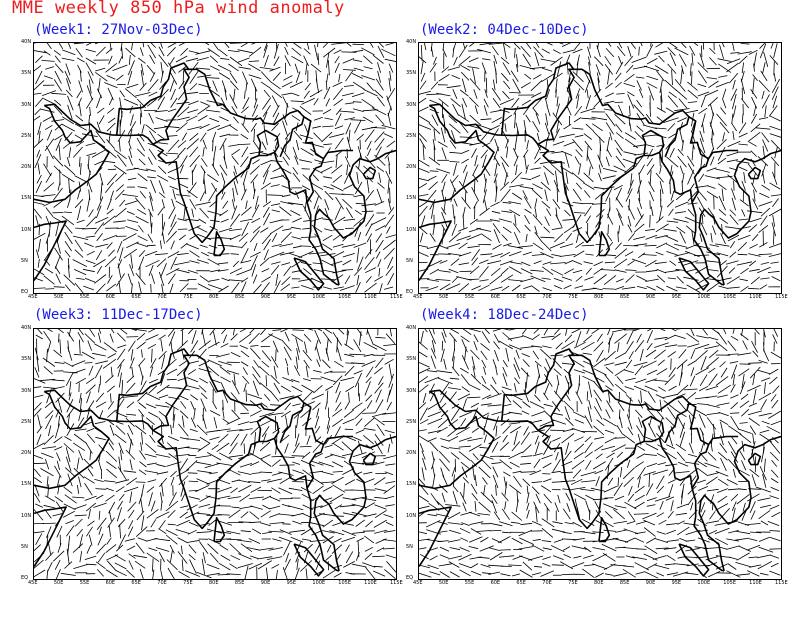 The height and width of the screenshot is (618, 800). I want to click on lon-tick-label: 90E, so click(266, 583).